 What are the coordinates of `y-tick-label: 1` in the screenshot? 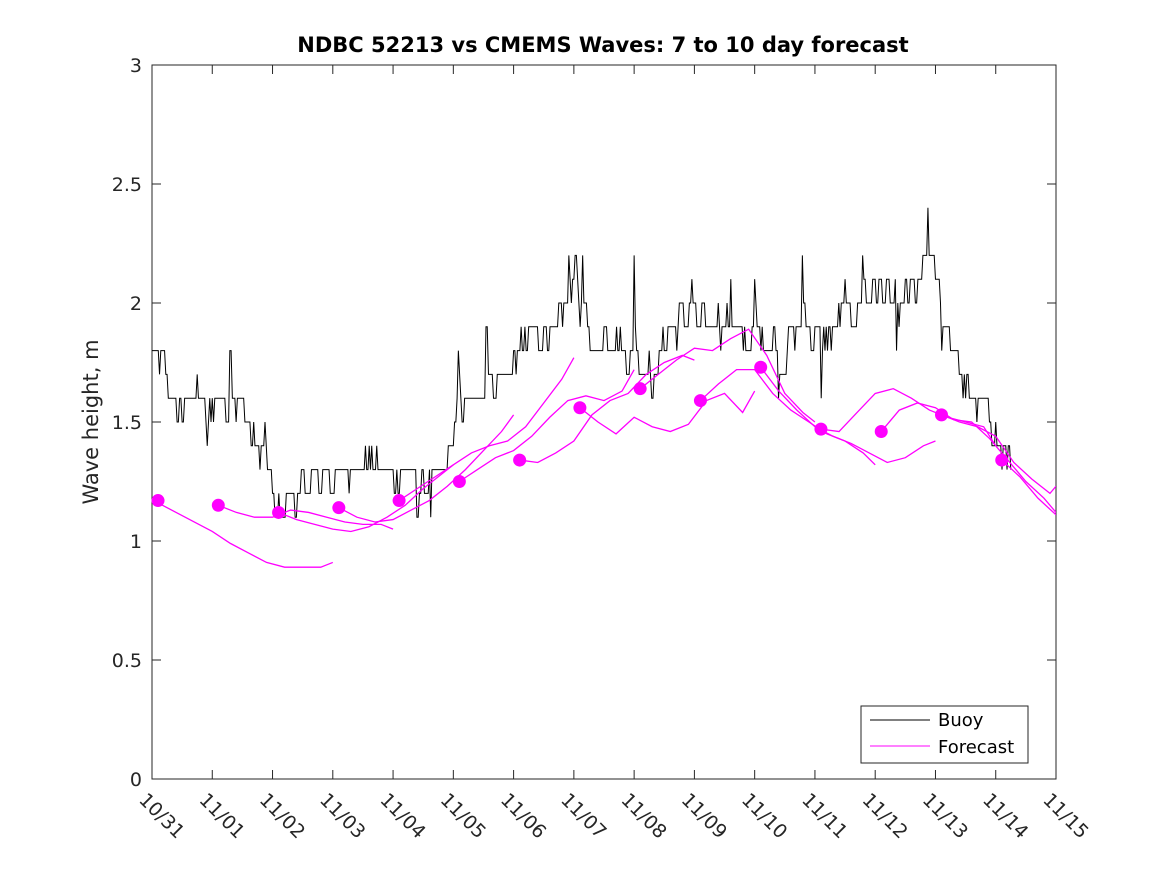 It's located at (136, 542).